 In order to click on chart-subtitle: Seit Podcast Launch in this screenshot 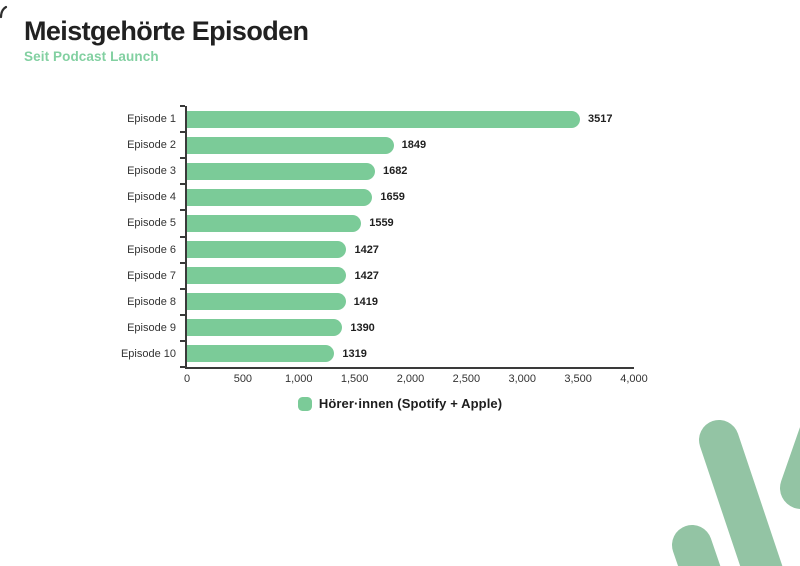, I will do `click(91, 57)`.